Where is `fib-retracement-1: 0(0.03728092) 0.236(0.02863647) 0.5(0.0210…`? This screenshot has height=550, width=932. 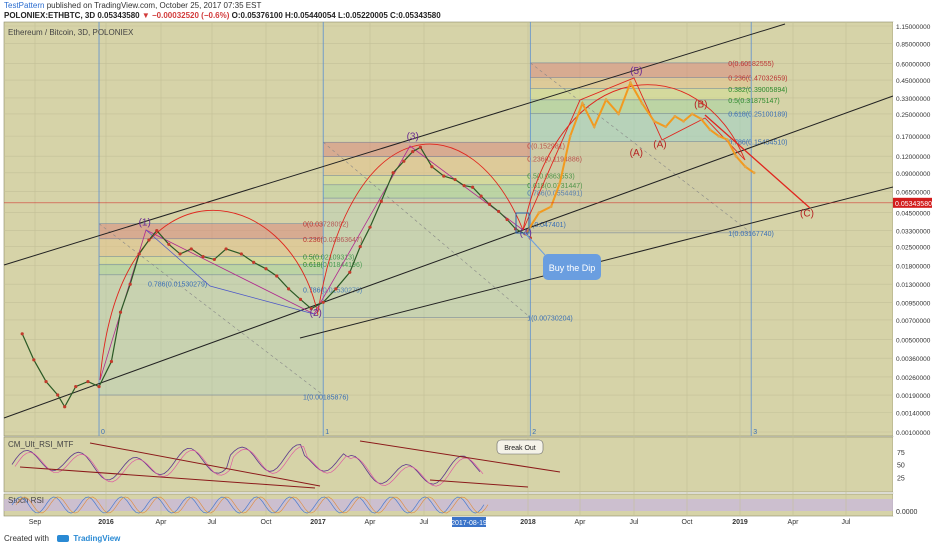 fib-retracement-1: 0(0.03728092) 0.236(0.02863647) 0.5(0.0210… is located at coordinates (230, 312).